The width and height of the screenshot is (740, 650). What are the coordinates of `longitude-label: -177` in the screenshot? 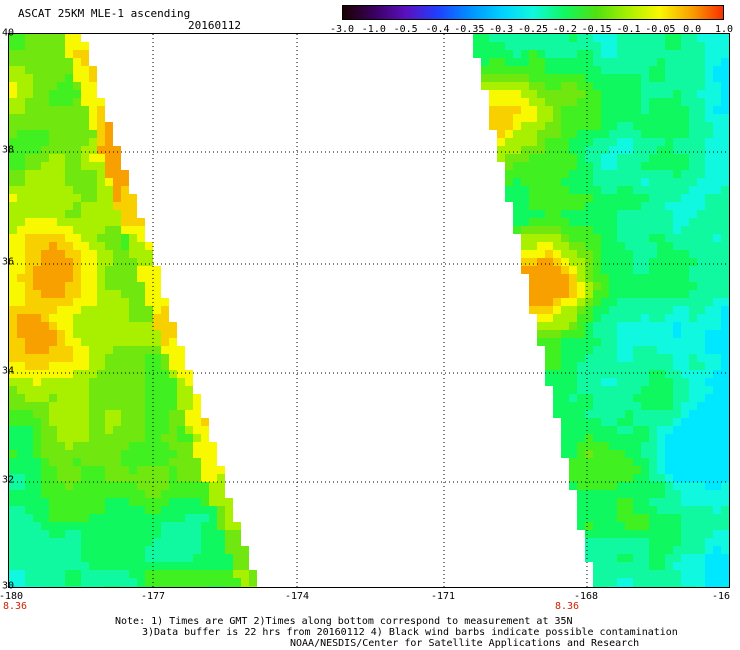 It's located at (153, 596).